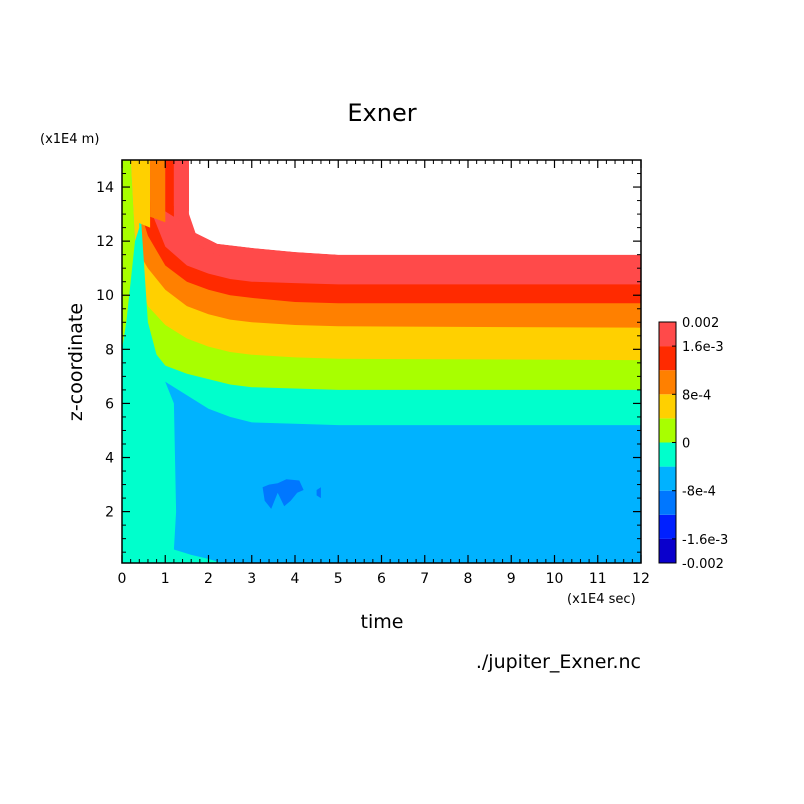  What do you see at coordinates (705, 540) in the screenshot?
I see `colorbar-tick-label: -1.6e-3` at bounding box center [705, 540].